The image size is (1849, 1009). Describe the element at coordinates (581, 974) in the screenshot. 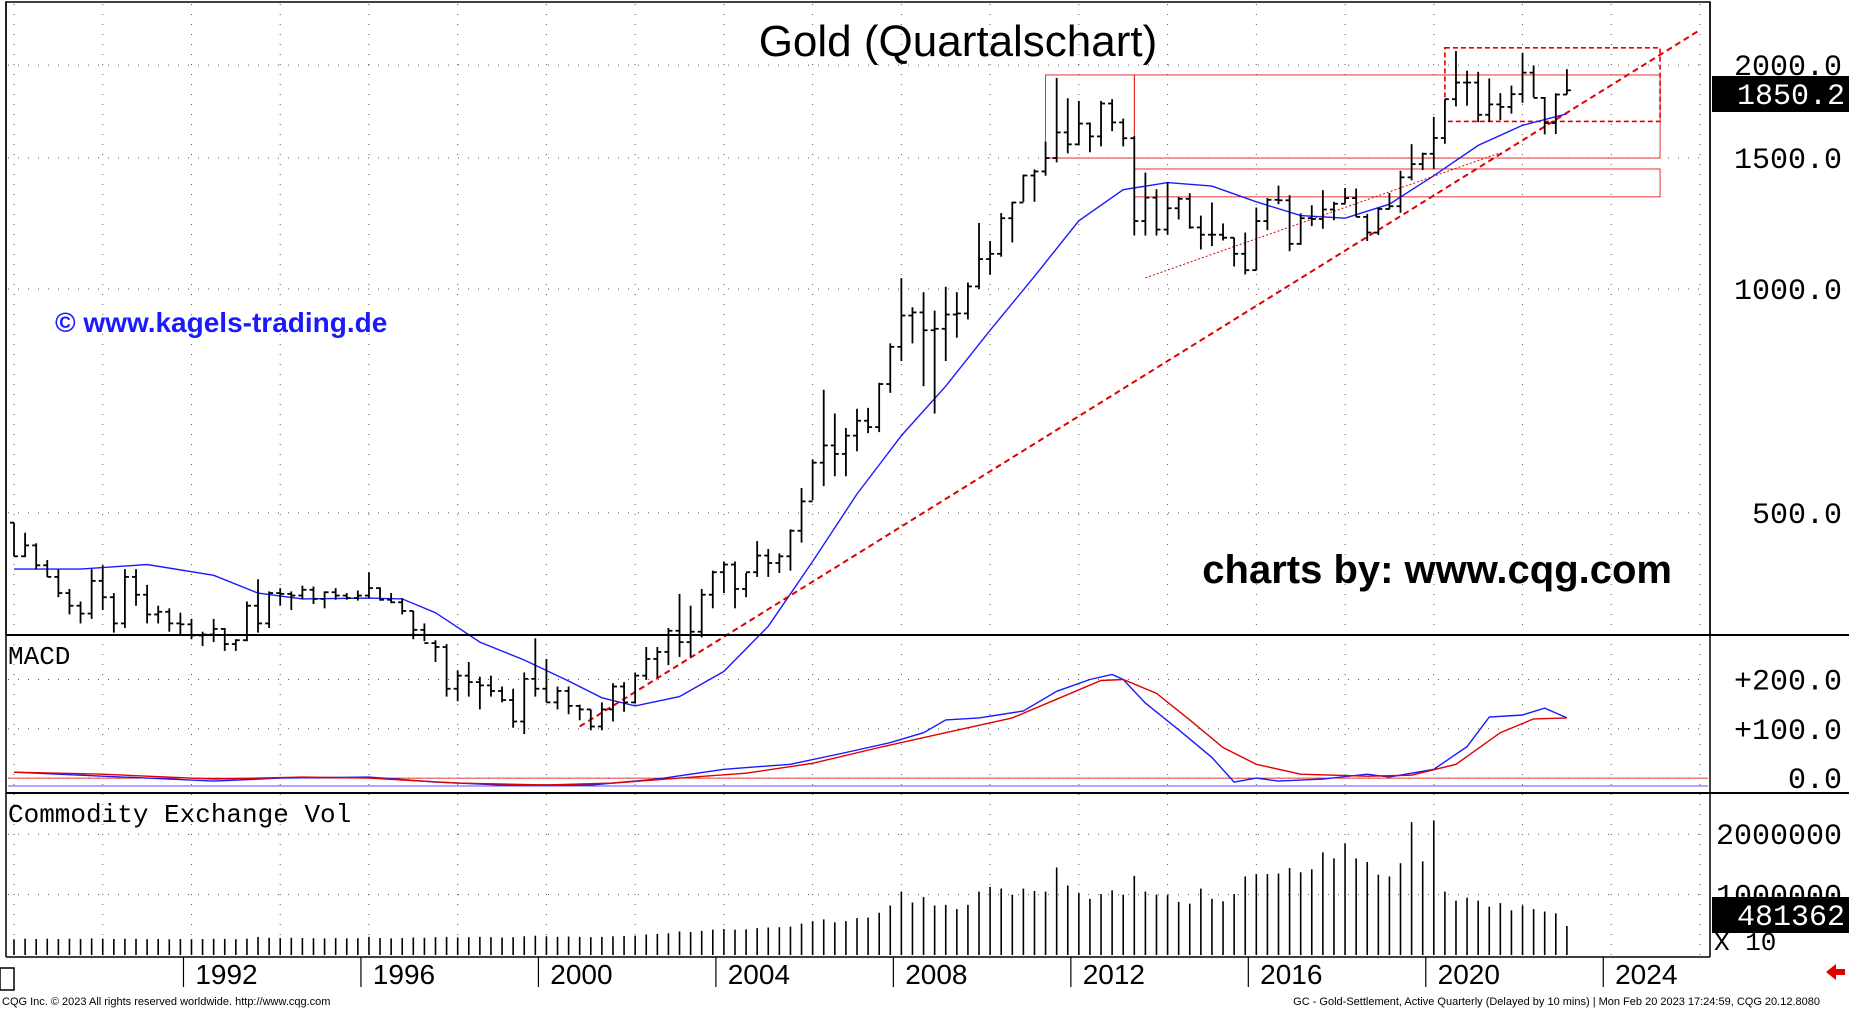

I see `x-tick-label: 2000` at that location.